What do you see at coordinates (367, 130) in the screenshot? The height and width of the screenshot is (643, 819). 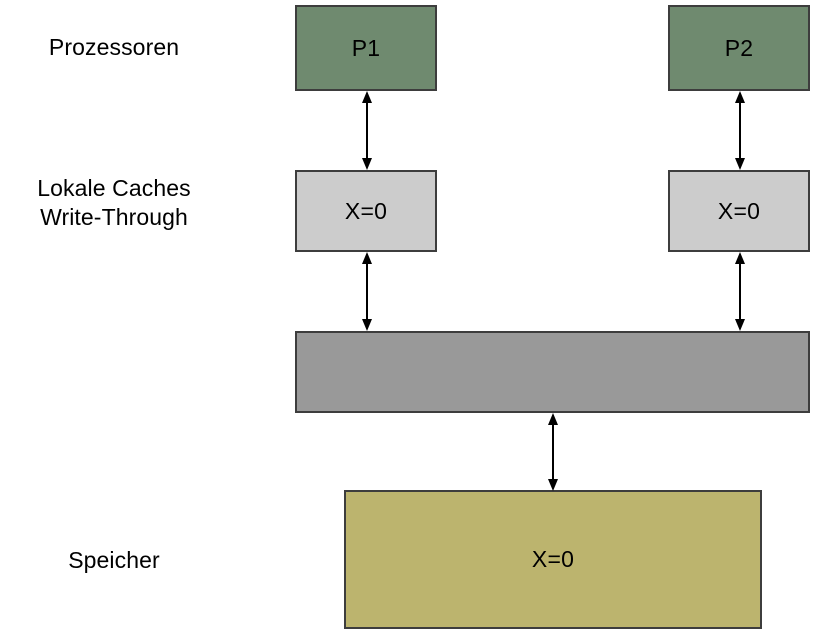 I see `connector-p1-cache1` at bounding box center [367, 130].